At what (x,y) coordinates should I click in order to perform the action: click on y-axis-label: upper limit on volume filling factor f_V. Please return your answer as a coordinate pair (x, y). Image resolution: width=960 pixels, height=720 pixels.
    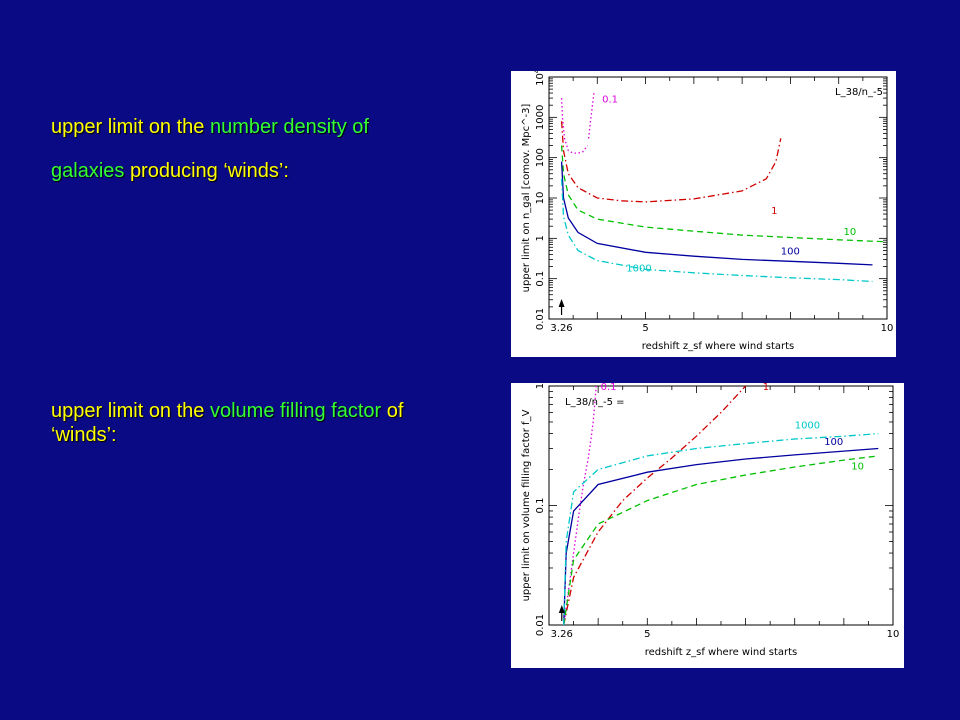
    Looking at the image, I should click on (526, 505).